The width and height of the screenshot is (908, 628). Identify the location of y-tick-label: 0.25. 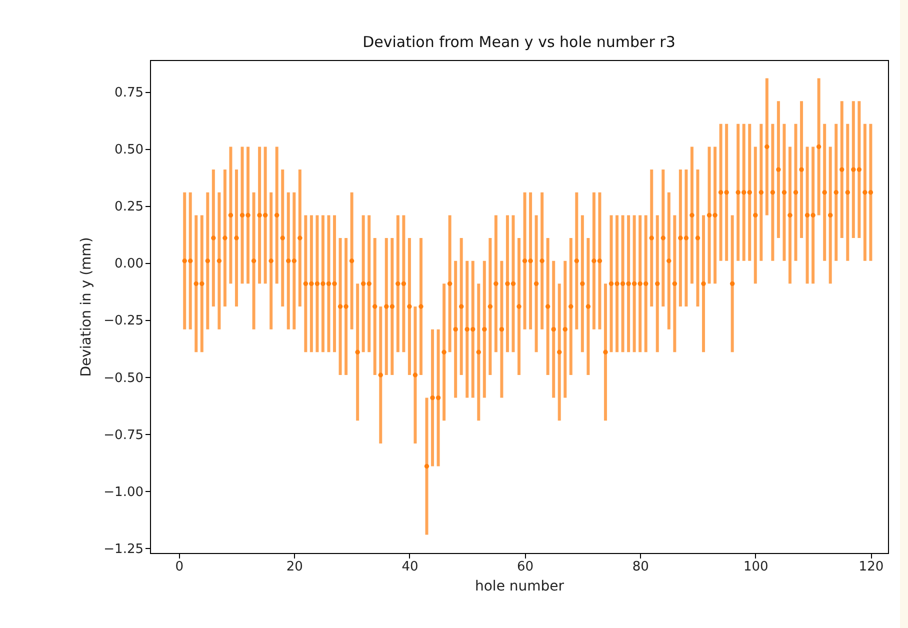
(129, 207).